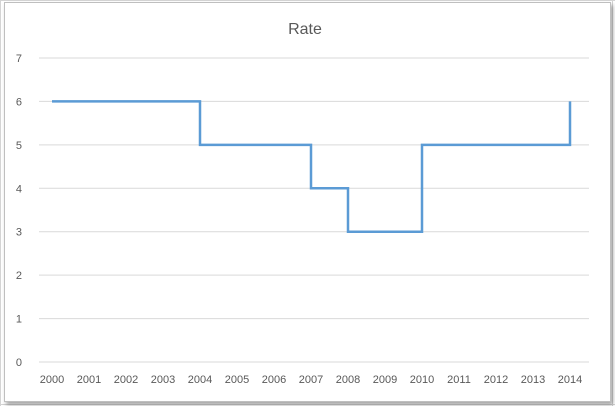 This screenshot has height=406, width=615. Describe the element at coordinates (19, 146) in the screenshot. I see `y-tick-label: 5` at that location.